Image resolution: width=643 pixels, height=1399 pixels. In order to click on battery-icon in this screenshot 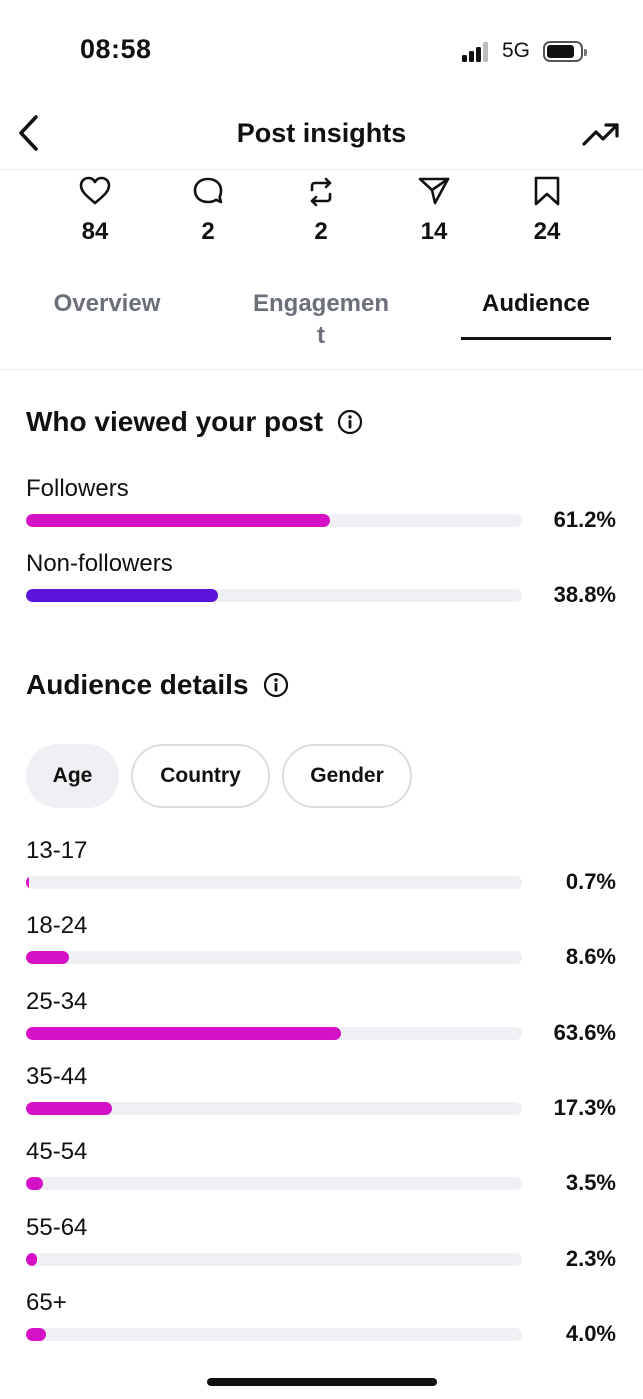, I will do `click(565, 51)`.